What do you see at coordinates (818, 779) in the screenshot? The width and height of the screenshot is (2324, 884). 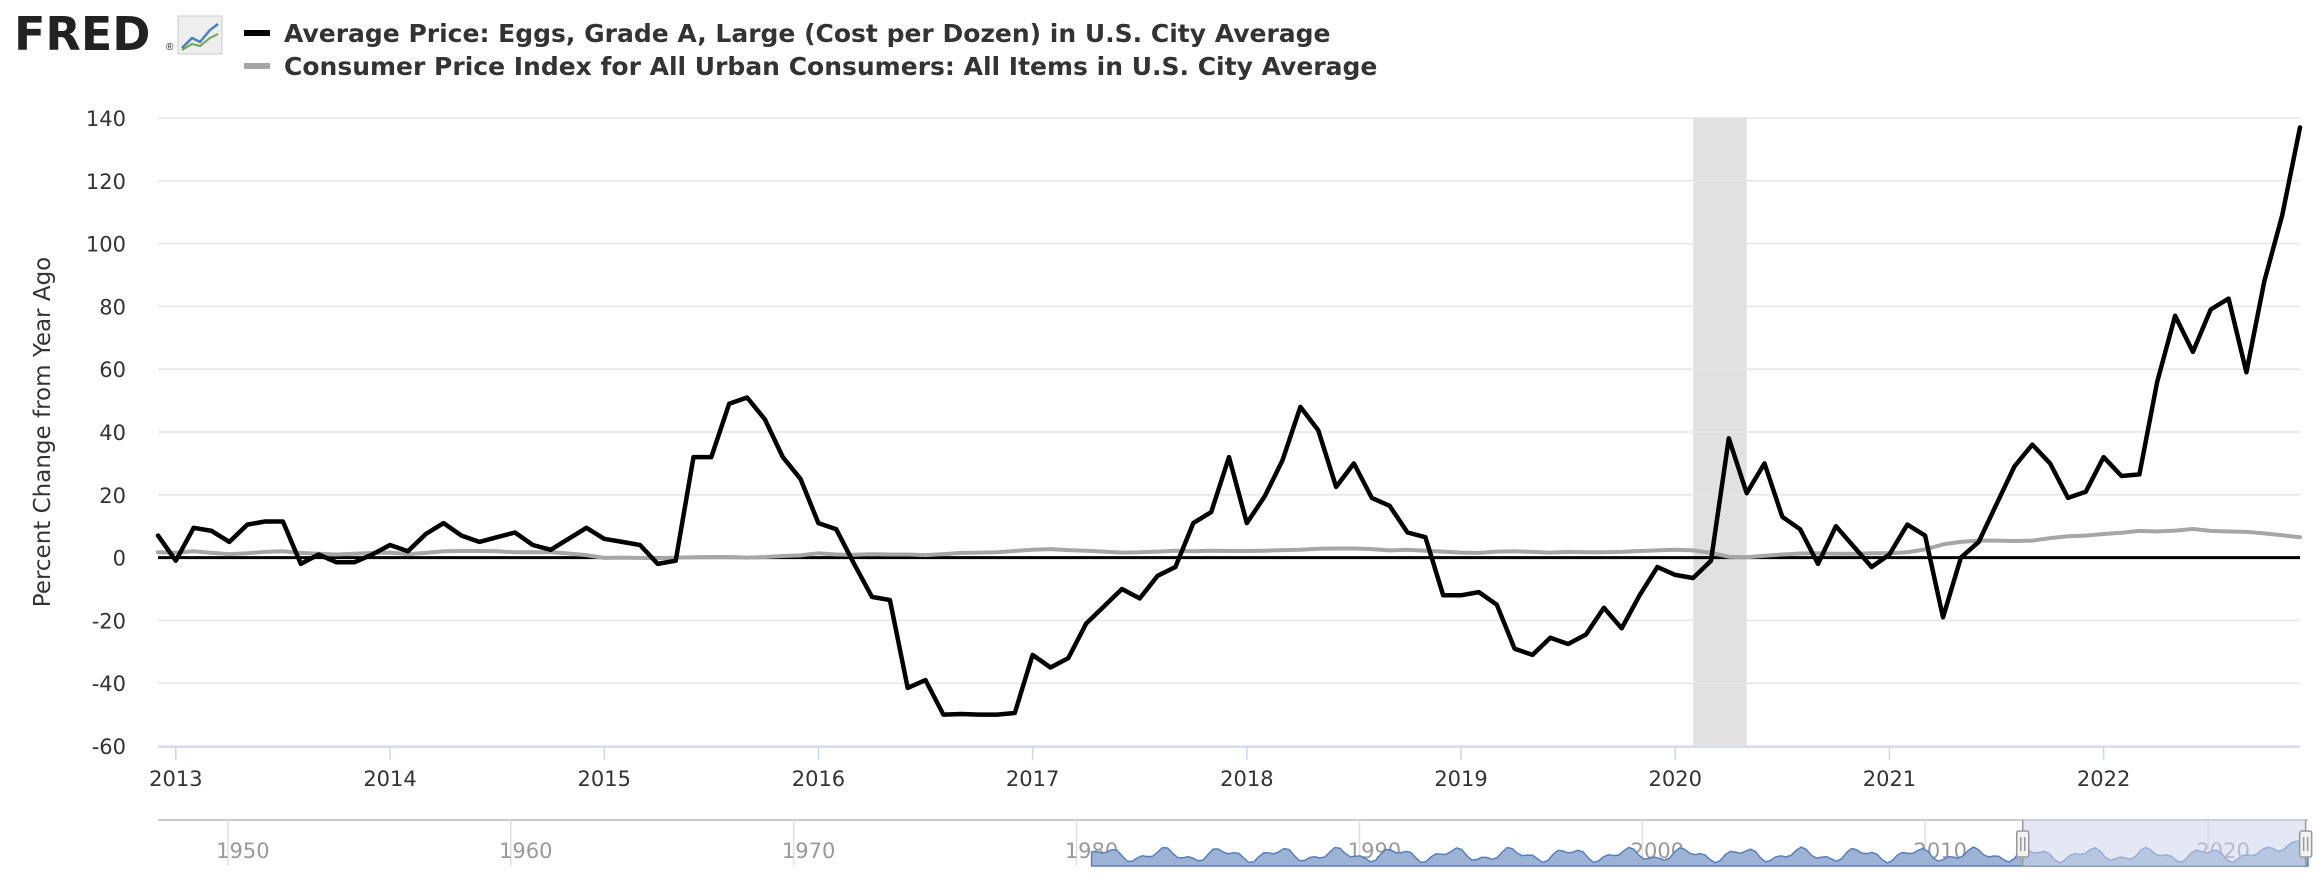 I see `x-tick-label: 2016` at bounding box center [818, 779].